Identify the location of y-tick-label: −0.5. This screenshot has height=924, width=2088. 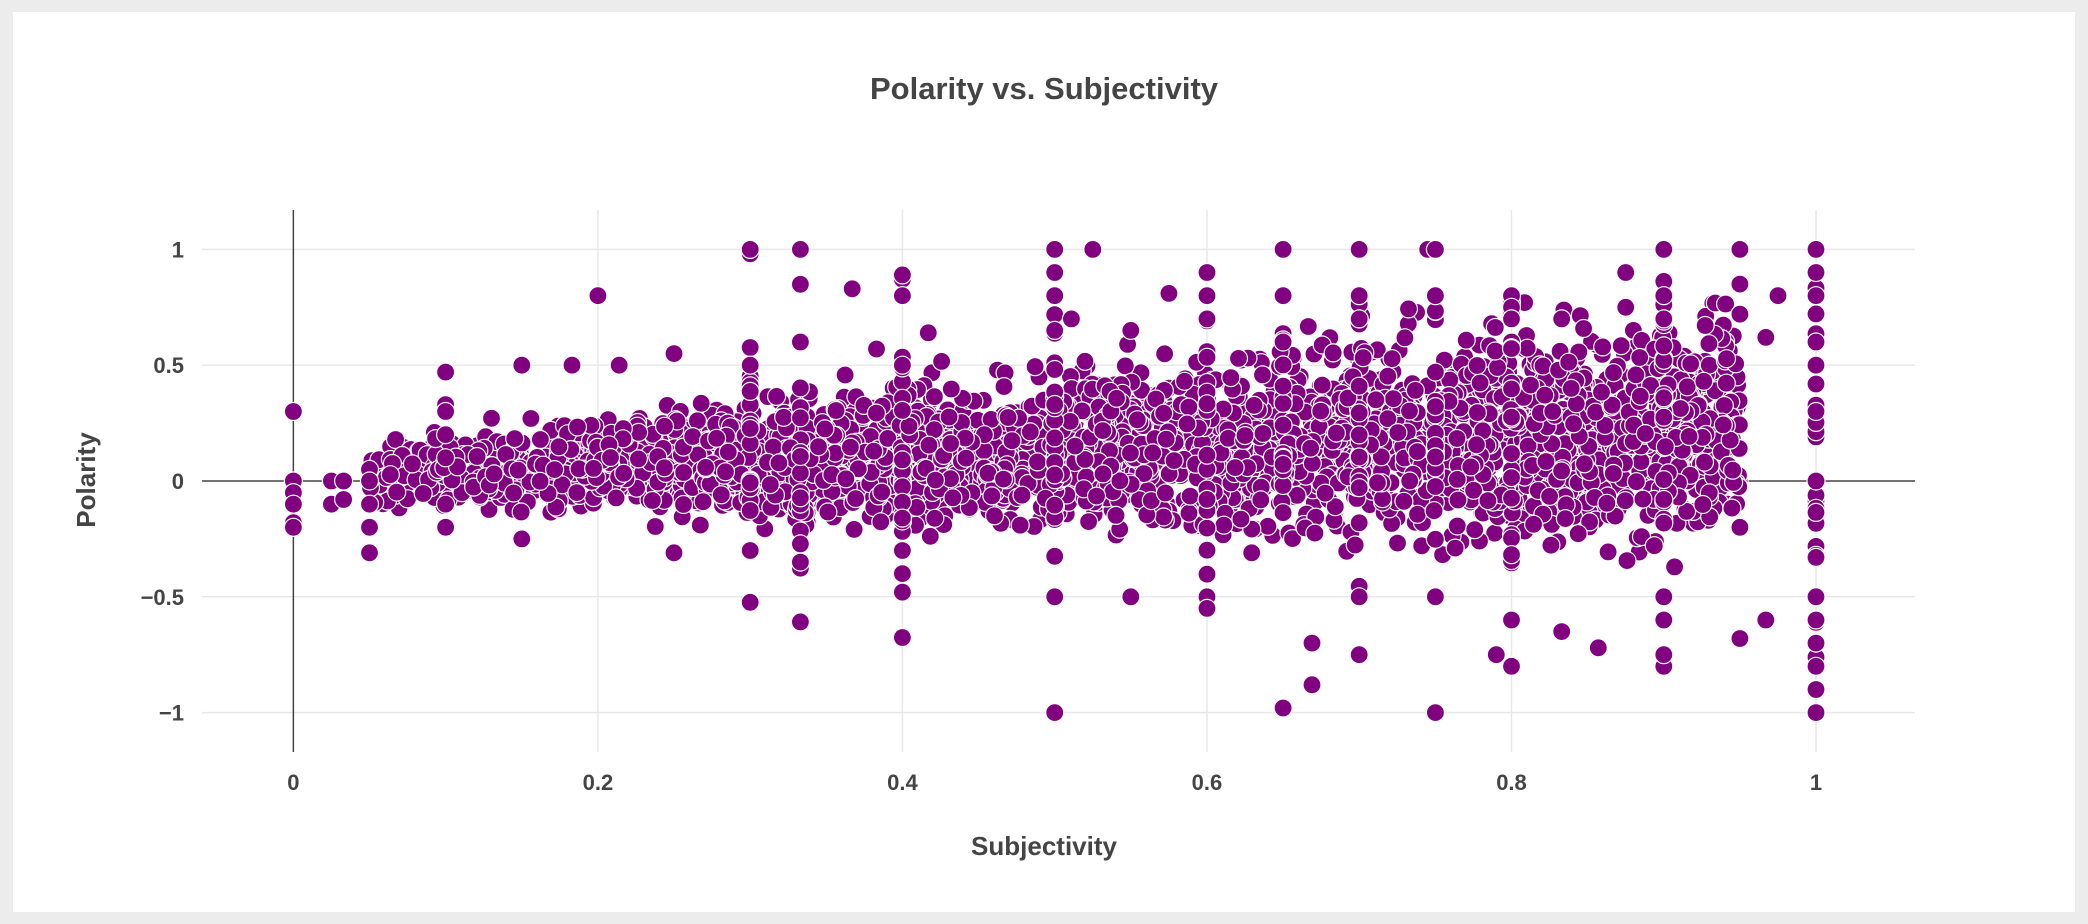
(162, 597).